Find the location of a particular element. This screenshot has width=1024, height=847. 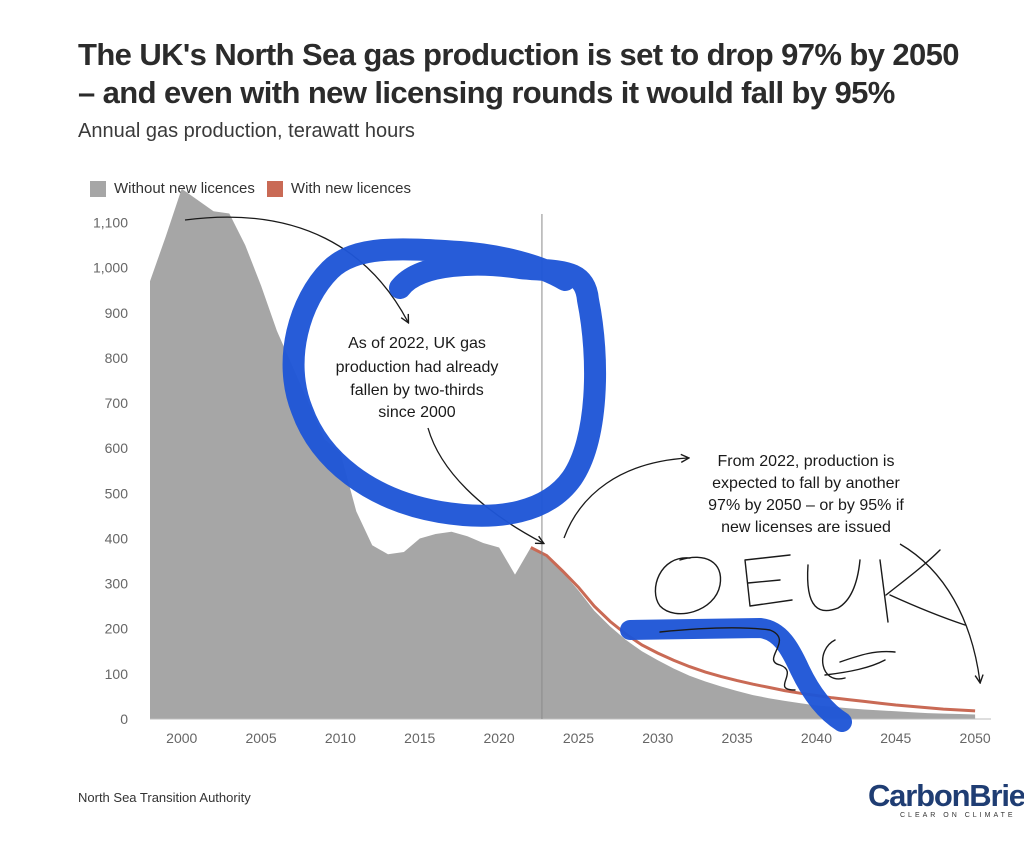

logo-tagline: CLEAR ON CLIMATE is located at coordinates (958, 815).